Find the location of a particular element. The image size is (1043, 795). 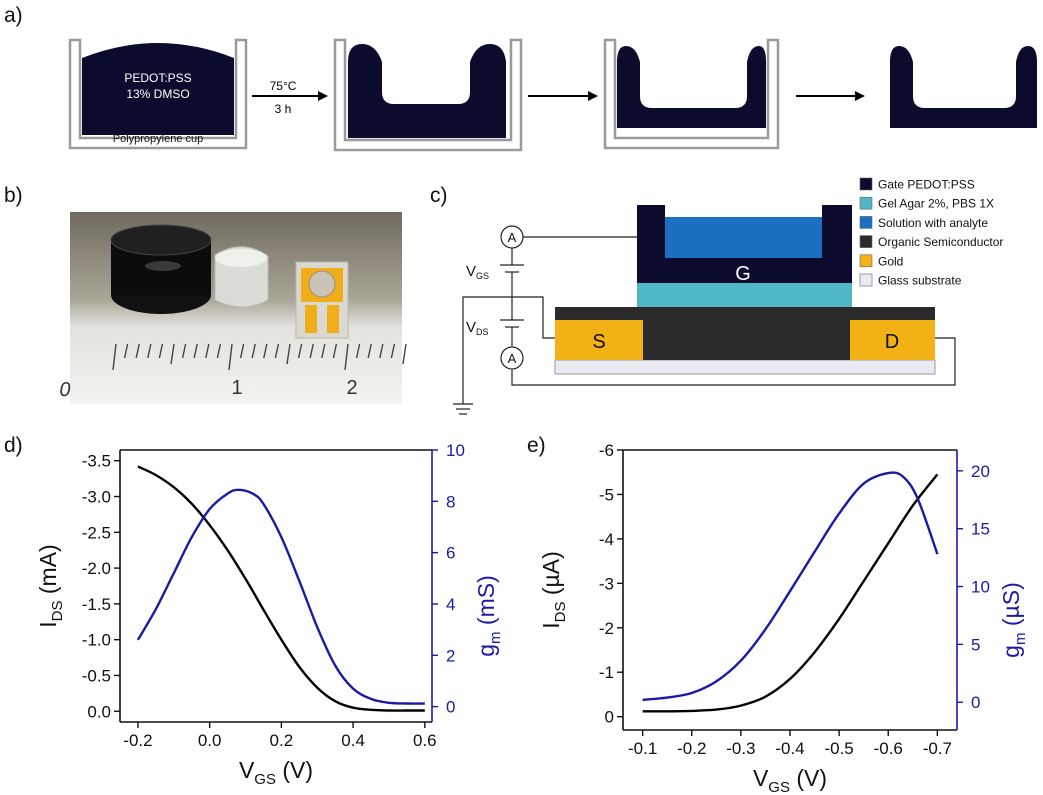

ammeter-gate-label: A is located at coordinates (512, 237).